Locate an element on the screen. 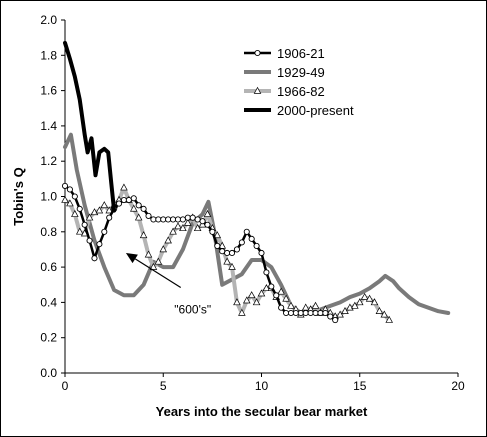 The width and height of the screenshot is (487, 437). x-tick-label: 5 is located at coordinates (163, 386).